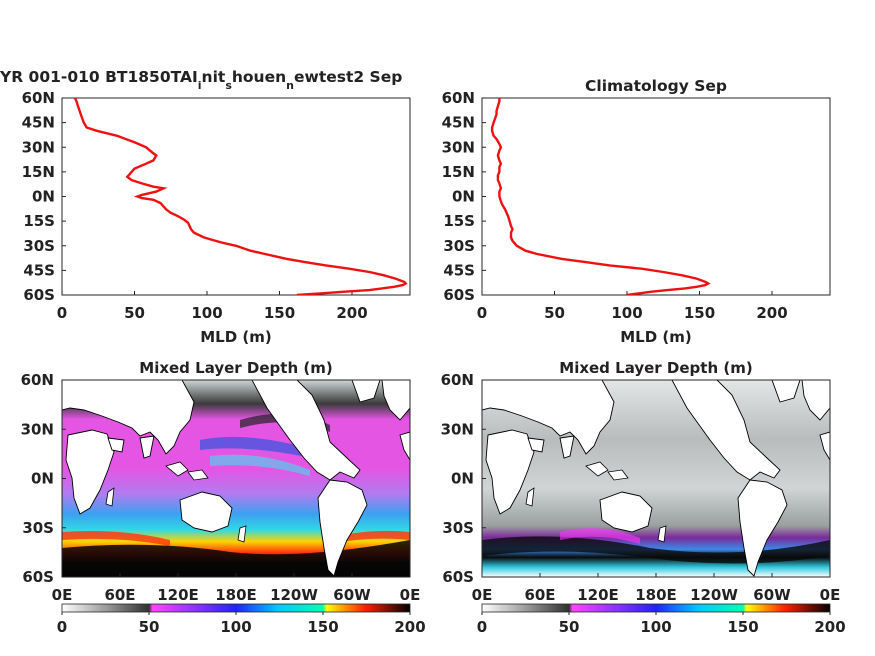  What do you see at coordinates (236, 478) in the screenshot?
I see `map-field-panel3` at bounding box center [236, 478].